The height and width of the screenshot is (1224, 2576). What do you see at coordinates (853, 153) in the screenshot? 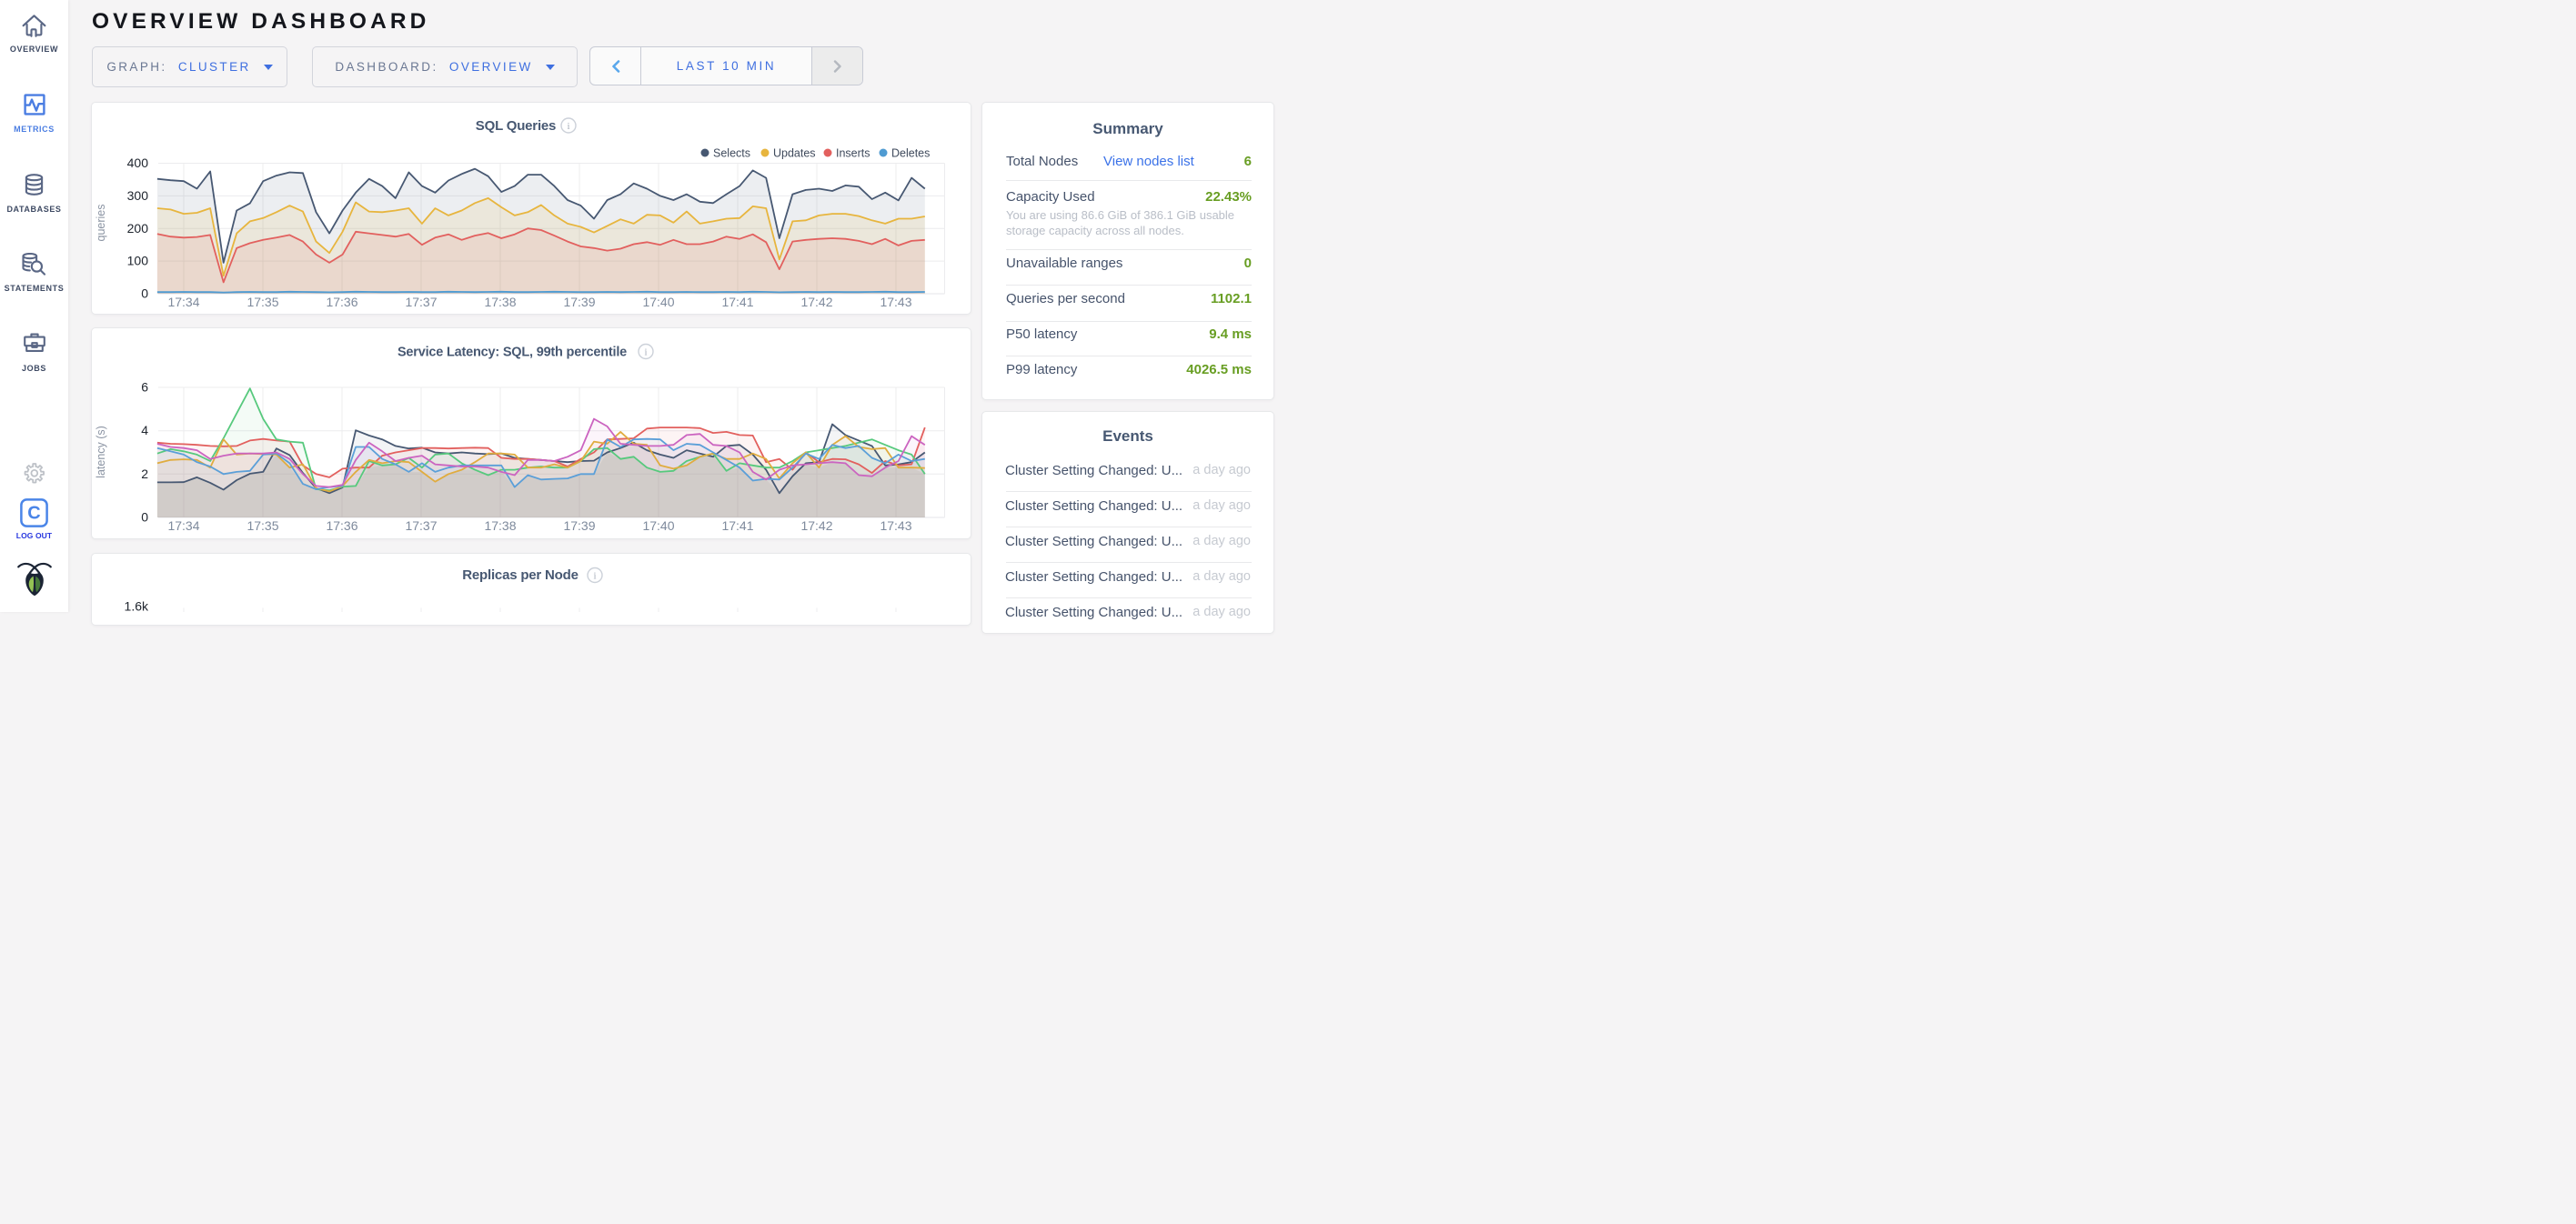
I see `svg-text: Inserts` at bounding box center [853, 153].